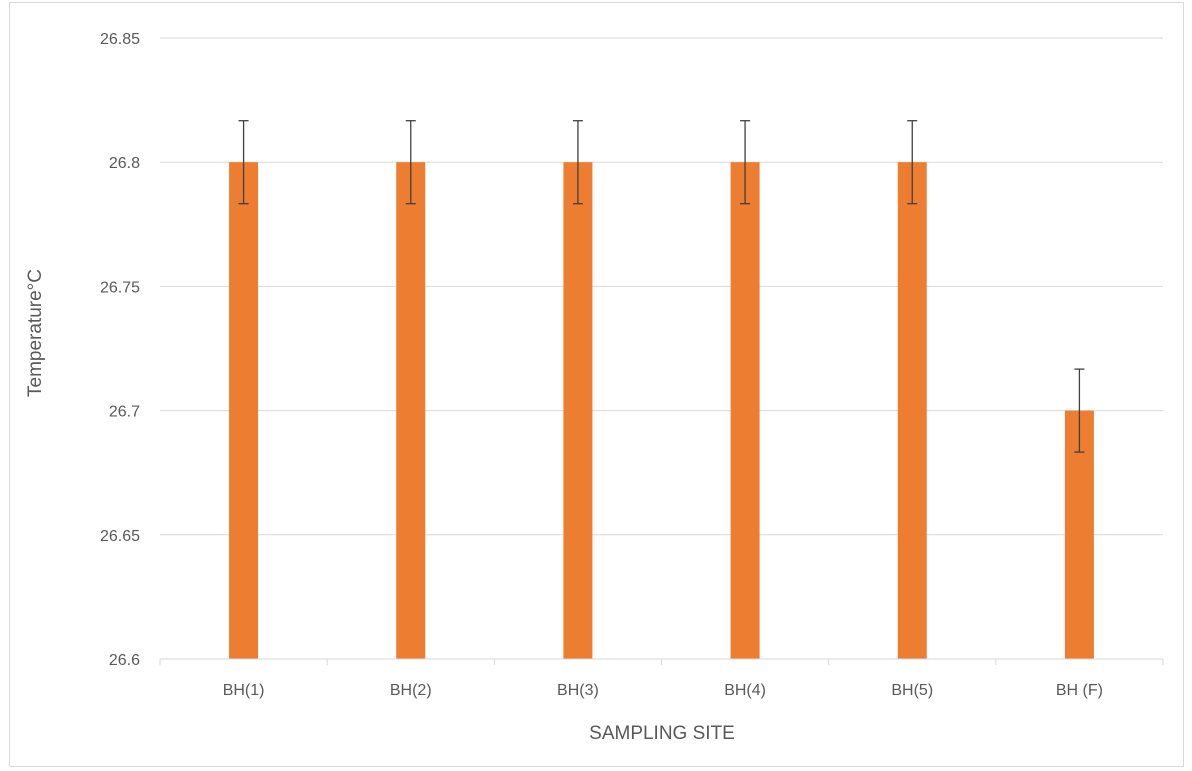  Describe the element at coordinates (124, 660) in the screenshot. I see `y-tick-label: 26.6` at that location.